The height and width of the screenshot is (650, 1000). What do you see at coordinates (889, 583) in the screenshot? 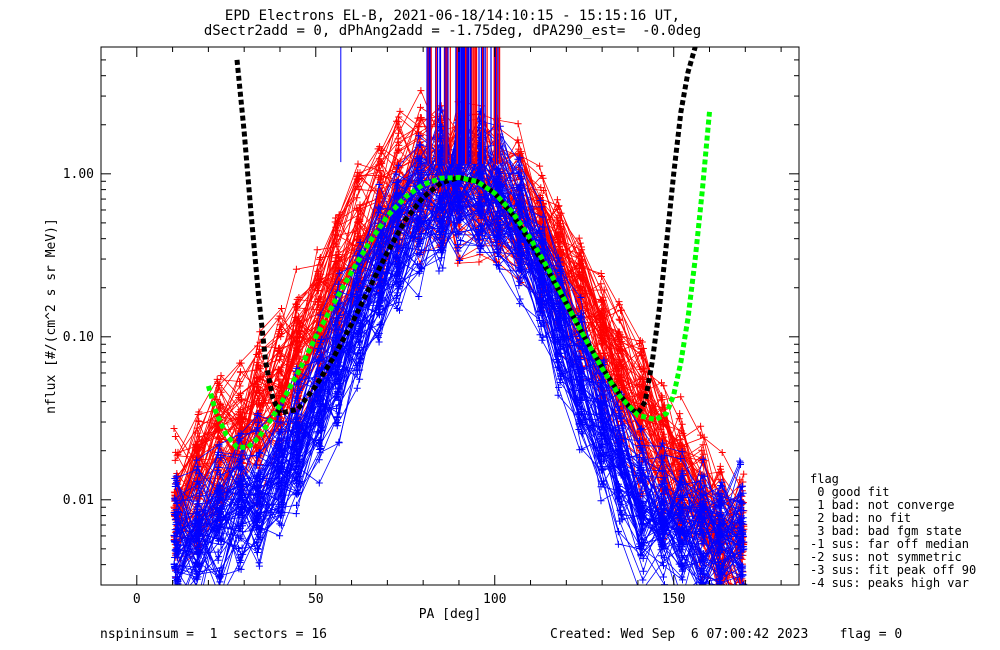
I see `flag-legend-item: -4 sus: peaks high var` at bounding box center [889, 583].